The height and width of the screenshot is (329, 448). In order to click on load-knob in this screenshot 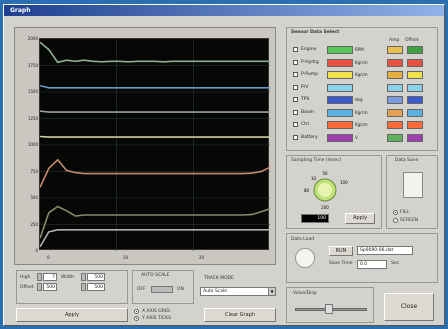, I will do `click(305, 258)`.